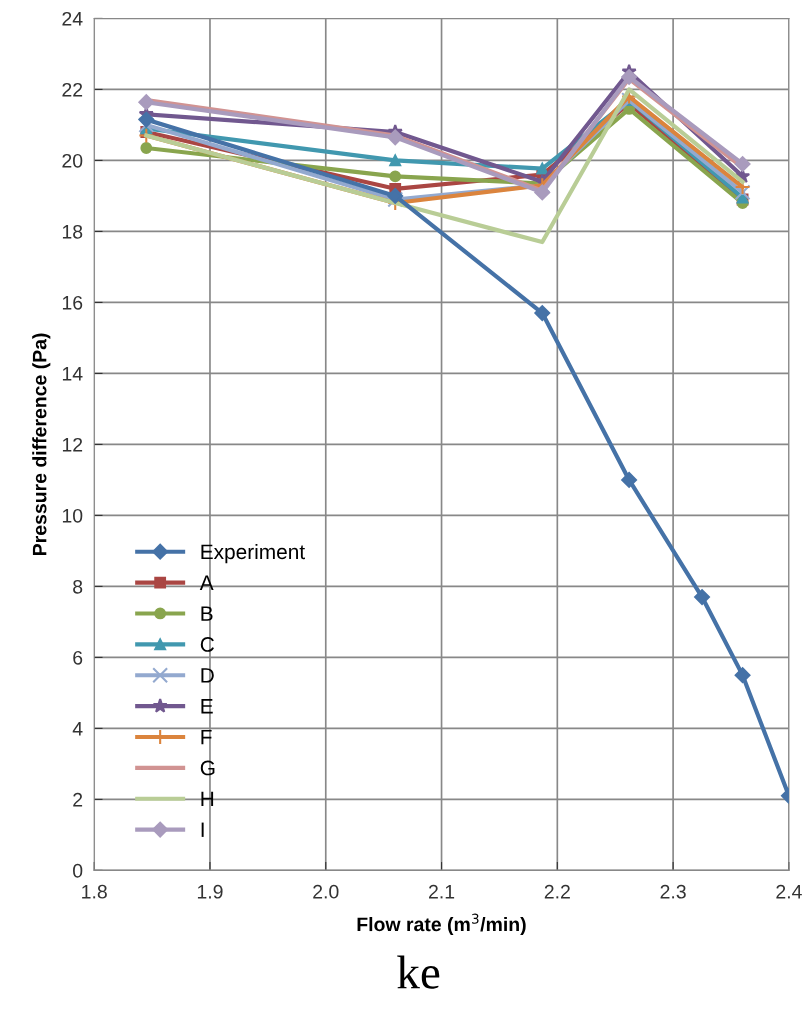  Describe the element at coordinates (441, 924) in the screenshot. I see `x-axis-title: Flow rate (m$^{3}$/min)` at that location.